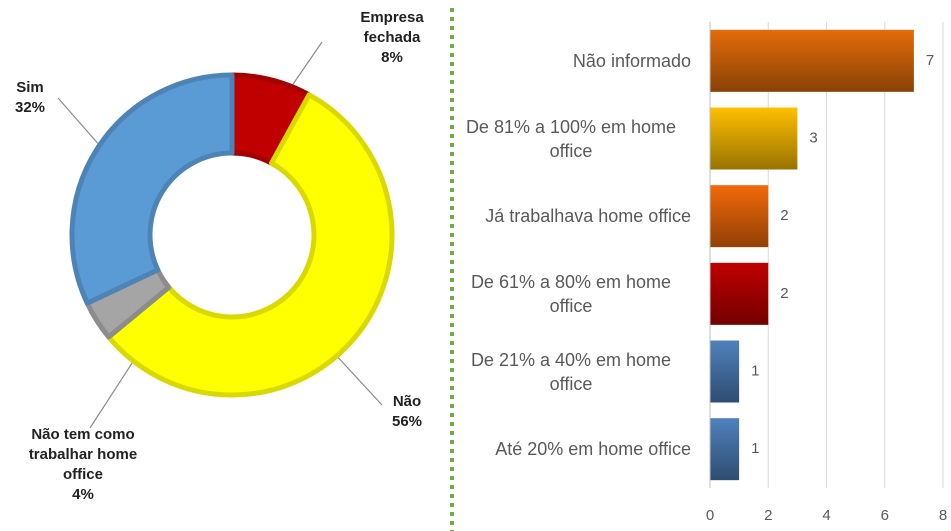 This screenshot has height=531, width=951. Describe the element at coordinates (83, 454) in the screenshot. I see `category-label: Não tem como trabalhar home office` at that location.